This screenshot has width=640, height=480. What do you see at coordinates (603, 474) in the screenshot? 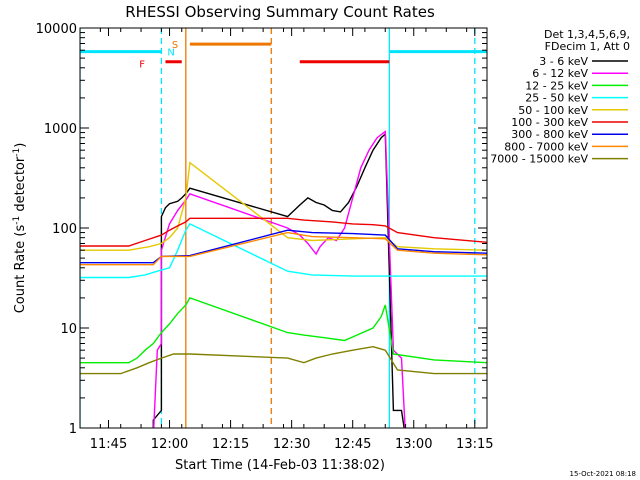
I see `footer-timestamp: 15-Oct-2021 08:18` at bounding box center [603, 474].